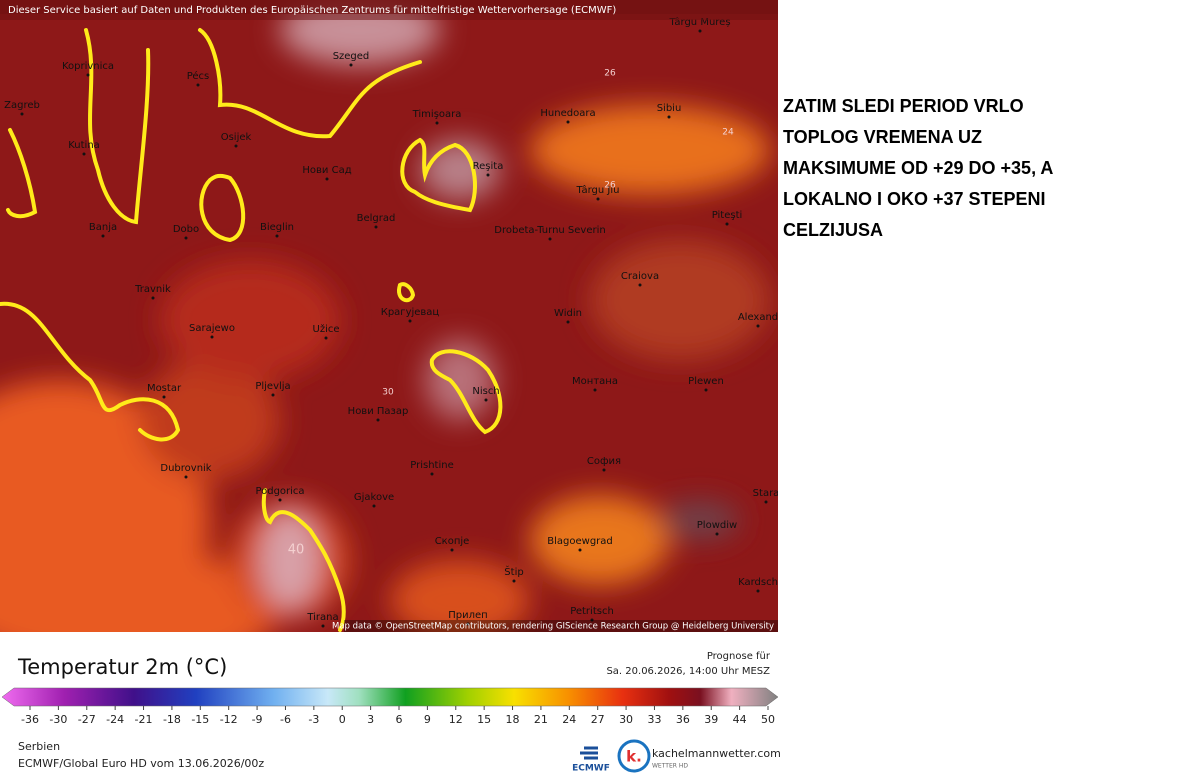 The height and width of the screenshot is (782, 1200). I want to click on annotation-line: TOPLOG VREMENA UZ, so click(882, 137).